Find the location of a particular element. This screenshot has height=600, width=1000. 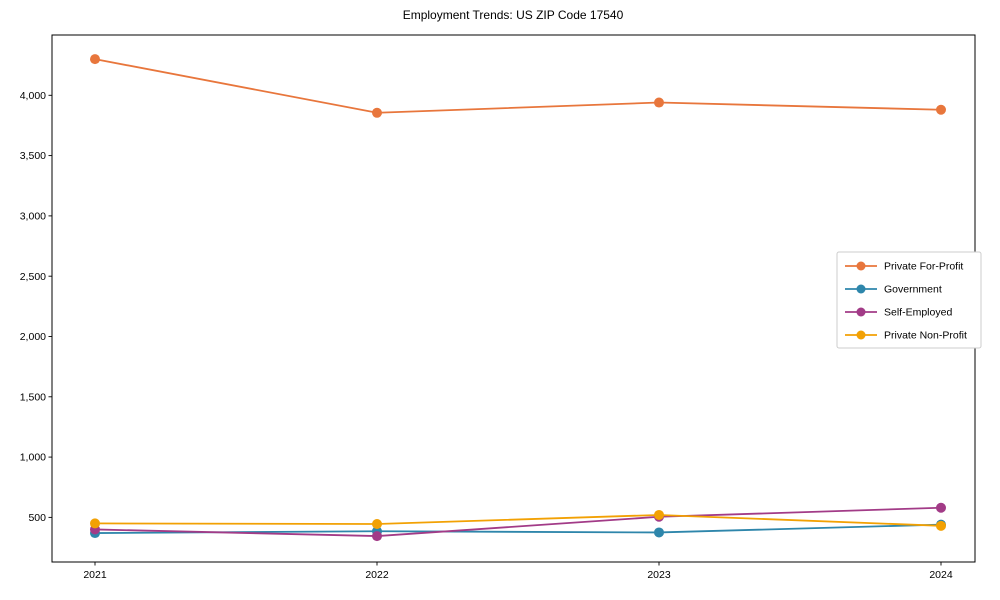

y-axis-tick-label: 3,500 is located at coordinates (33, 156).